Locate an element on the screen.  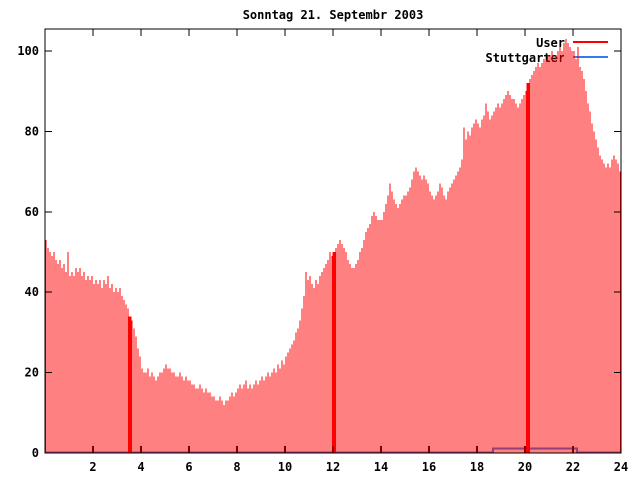
y-tick-label: 20 is located at coordinates (32, 373).